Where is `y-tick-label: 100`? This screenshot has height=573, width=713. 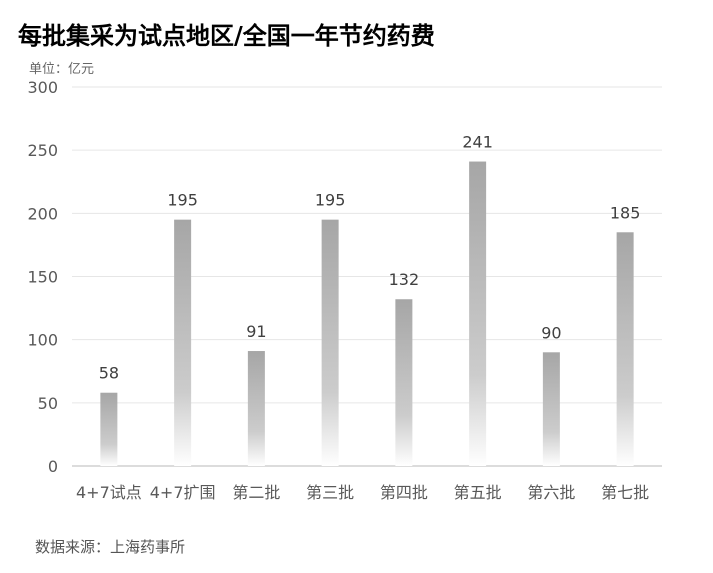
y-tick-label: 100 is located at coordinates (42, 340).